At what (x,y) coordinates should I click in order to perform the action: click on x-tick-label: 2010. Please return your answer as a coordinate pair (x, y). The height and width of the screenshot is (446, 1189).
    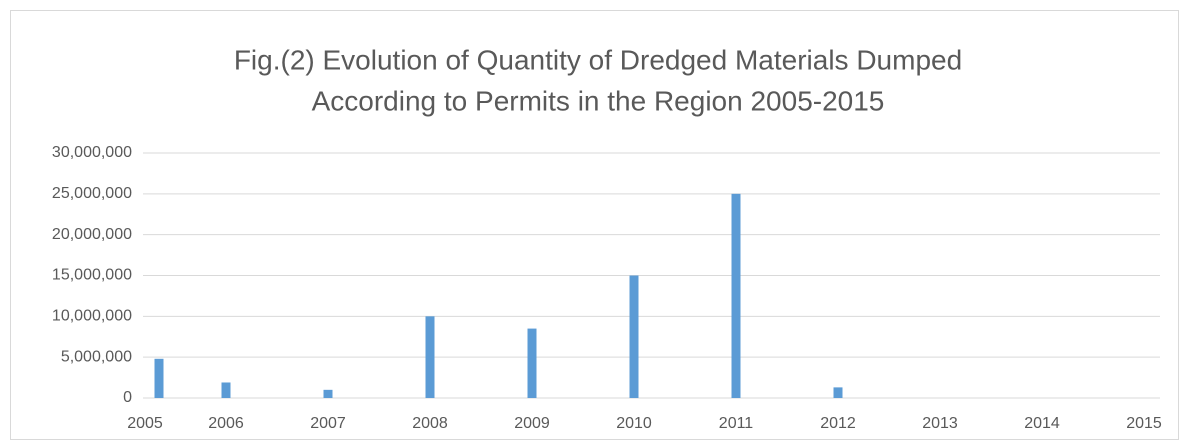
    Looking at the image, I should click on (634, 423).